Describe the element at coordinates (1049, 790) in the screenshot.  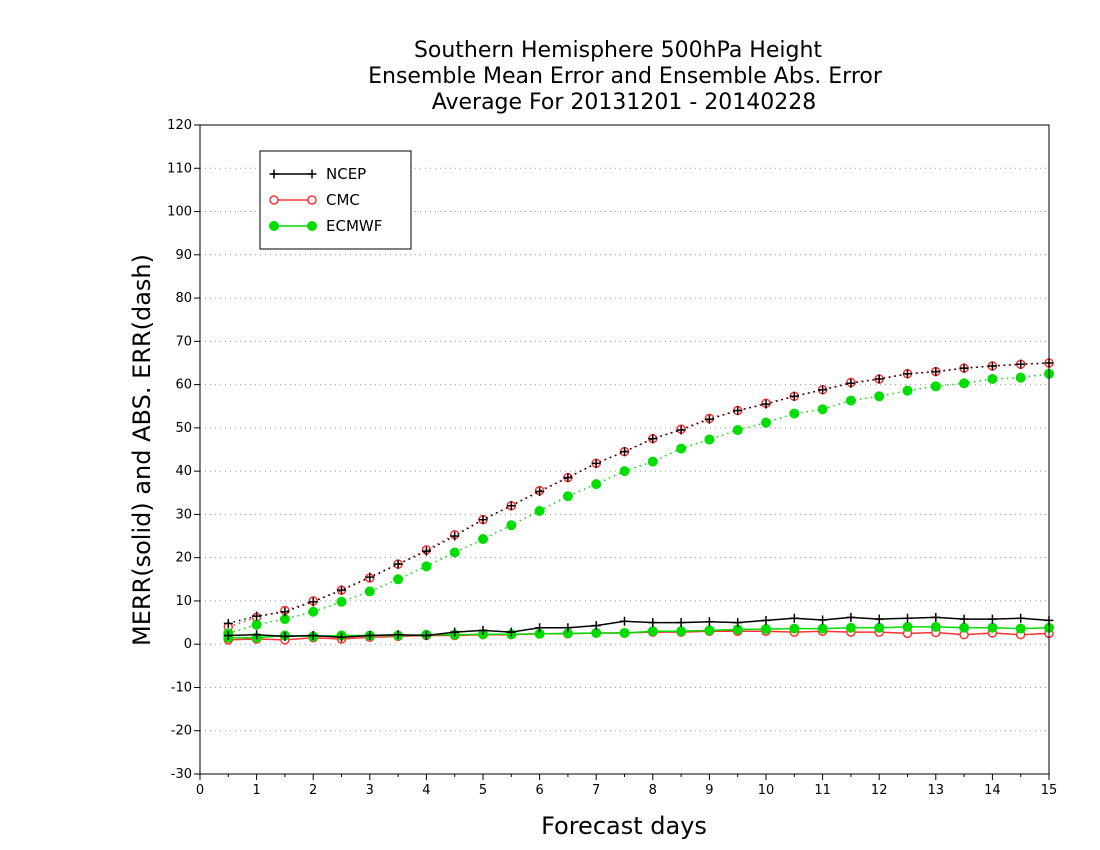
I see `x-tick-label: 15` at that location.